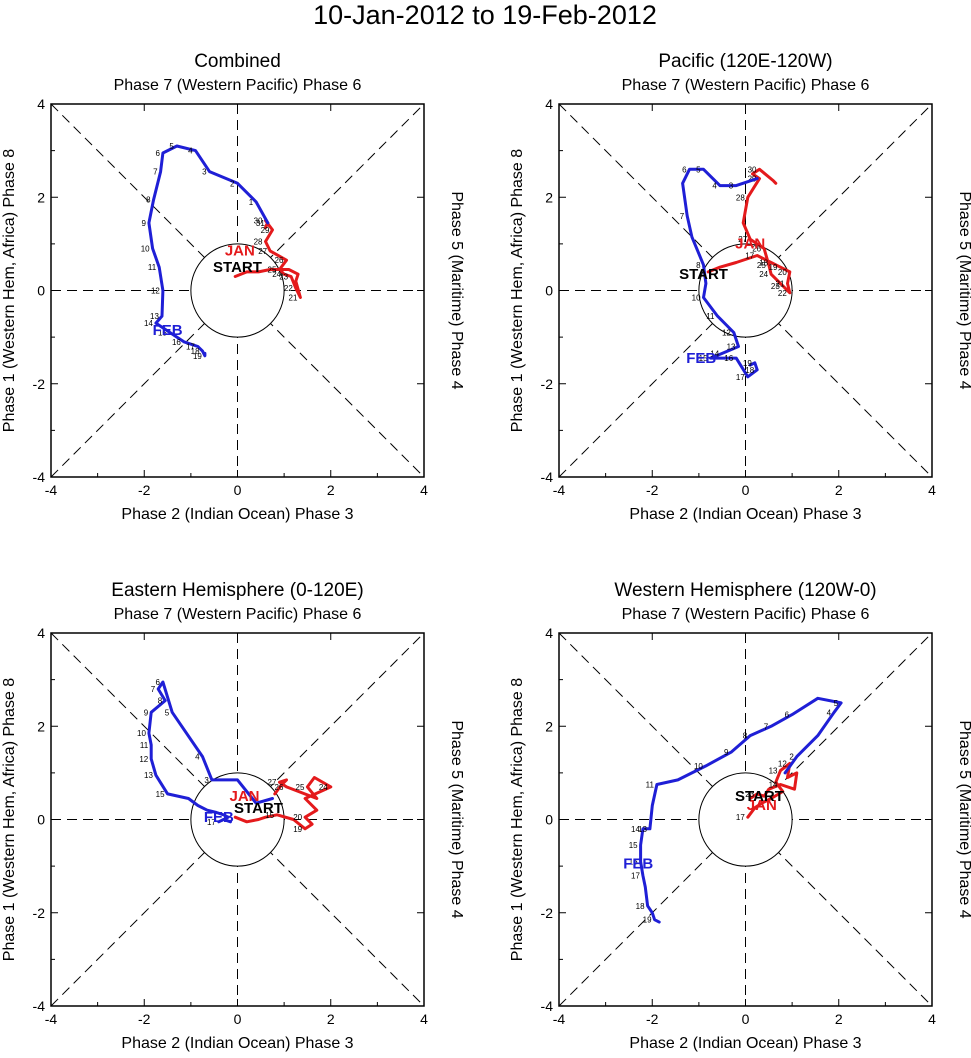  Describe the element at coordinates (635, 829) in the screenshot. I see `day-point-label: 14` at that location.